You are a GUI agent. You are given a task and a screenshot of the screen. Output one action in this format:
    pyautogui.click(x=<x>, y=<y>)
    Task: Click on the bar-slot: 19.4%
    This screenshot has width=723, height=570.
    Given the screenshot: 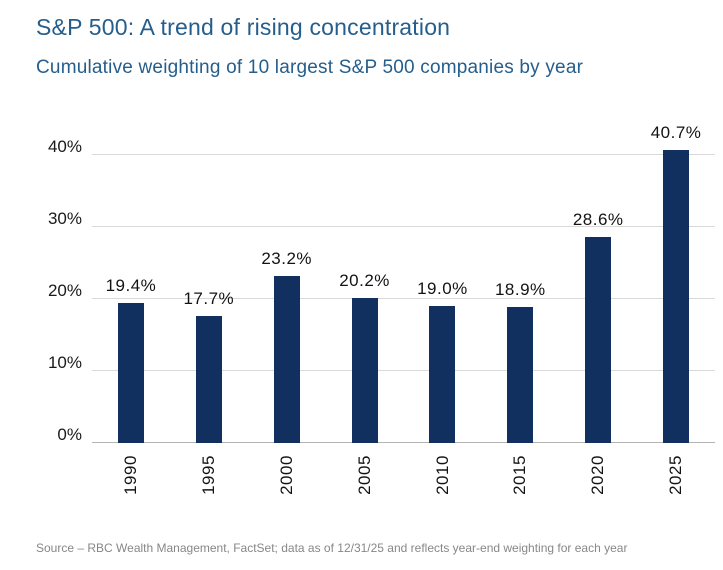 What is the action you would take?
    pyautogui.click(x=131, y=299)
    